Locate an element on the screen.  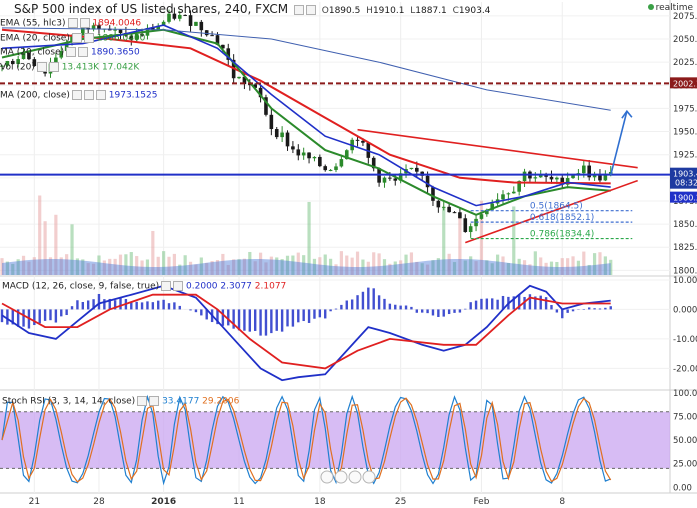
scroll-left-button is located at coordinates (341, 477).